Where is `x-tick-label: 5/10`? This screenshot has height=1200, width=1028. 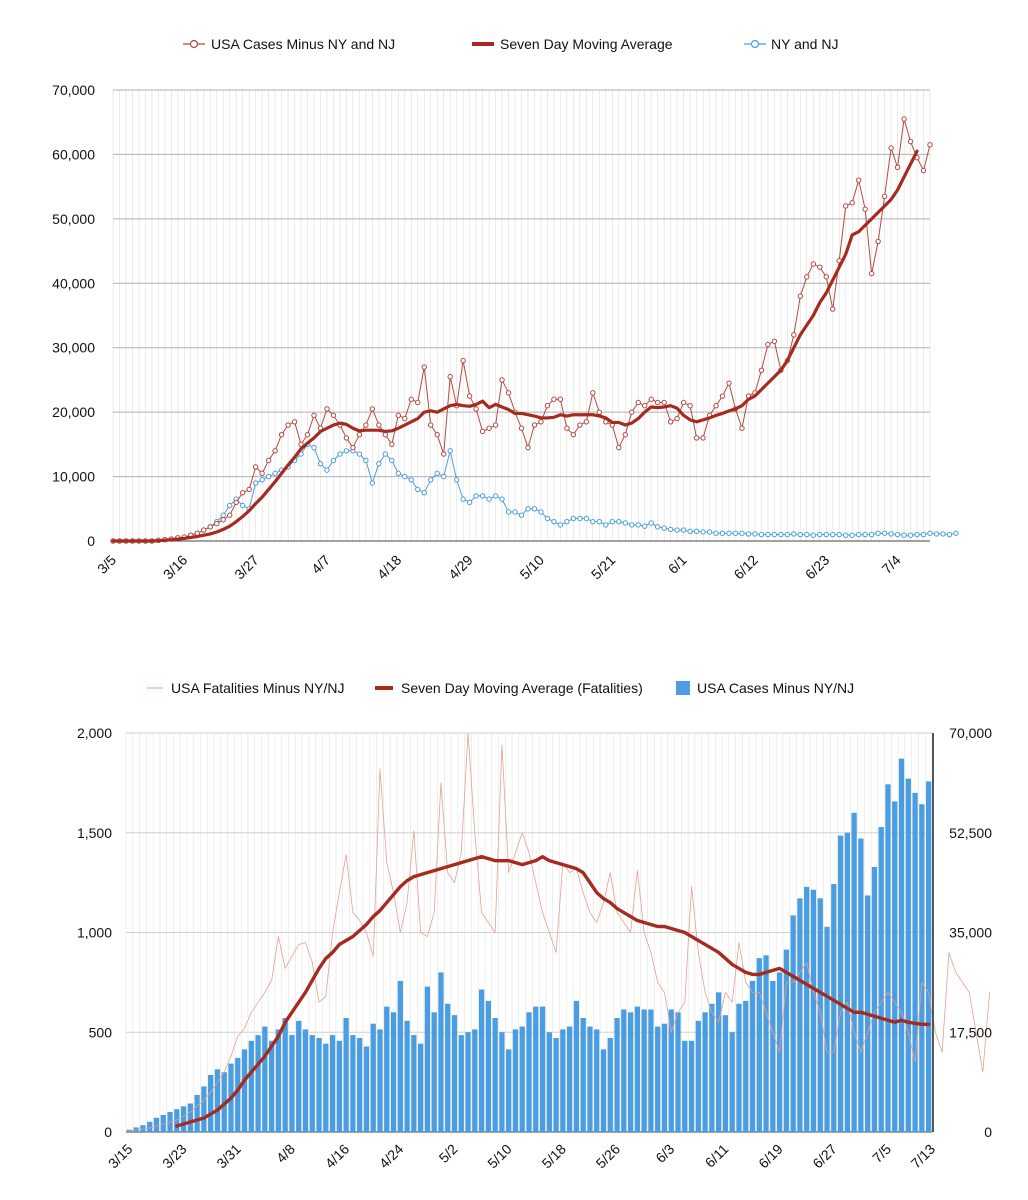 x-tick-label: 5/10 is located at coordinates (499, 1156).